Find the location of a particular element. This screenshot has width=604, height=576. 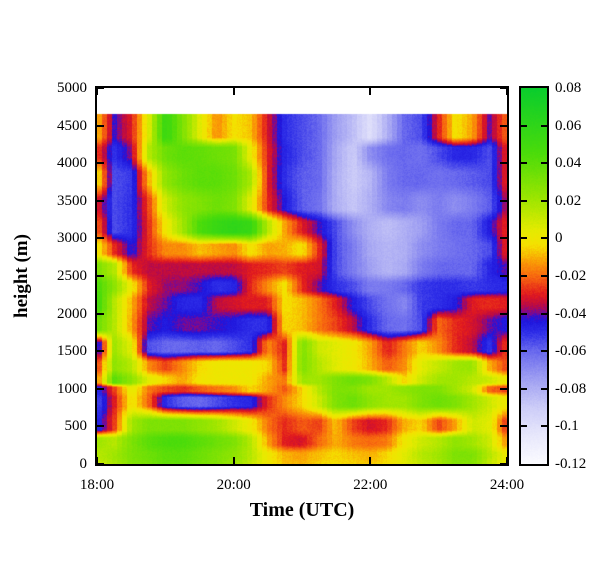

y-tick-label: 3000 is located at coordinates (72, 238).